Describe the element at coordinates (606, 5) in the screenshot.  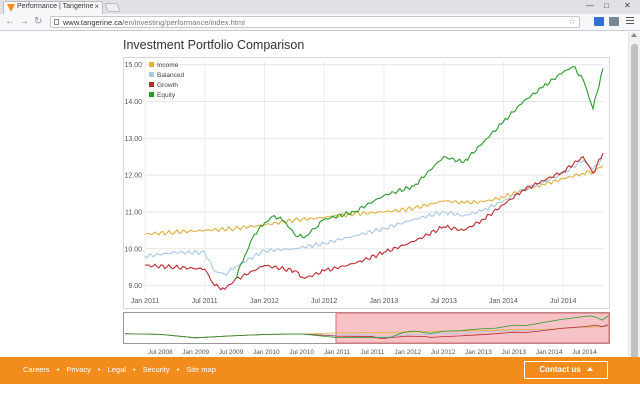
I see `maximize-icon: □` at that location.